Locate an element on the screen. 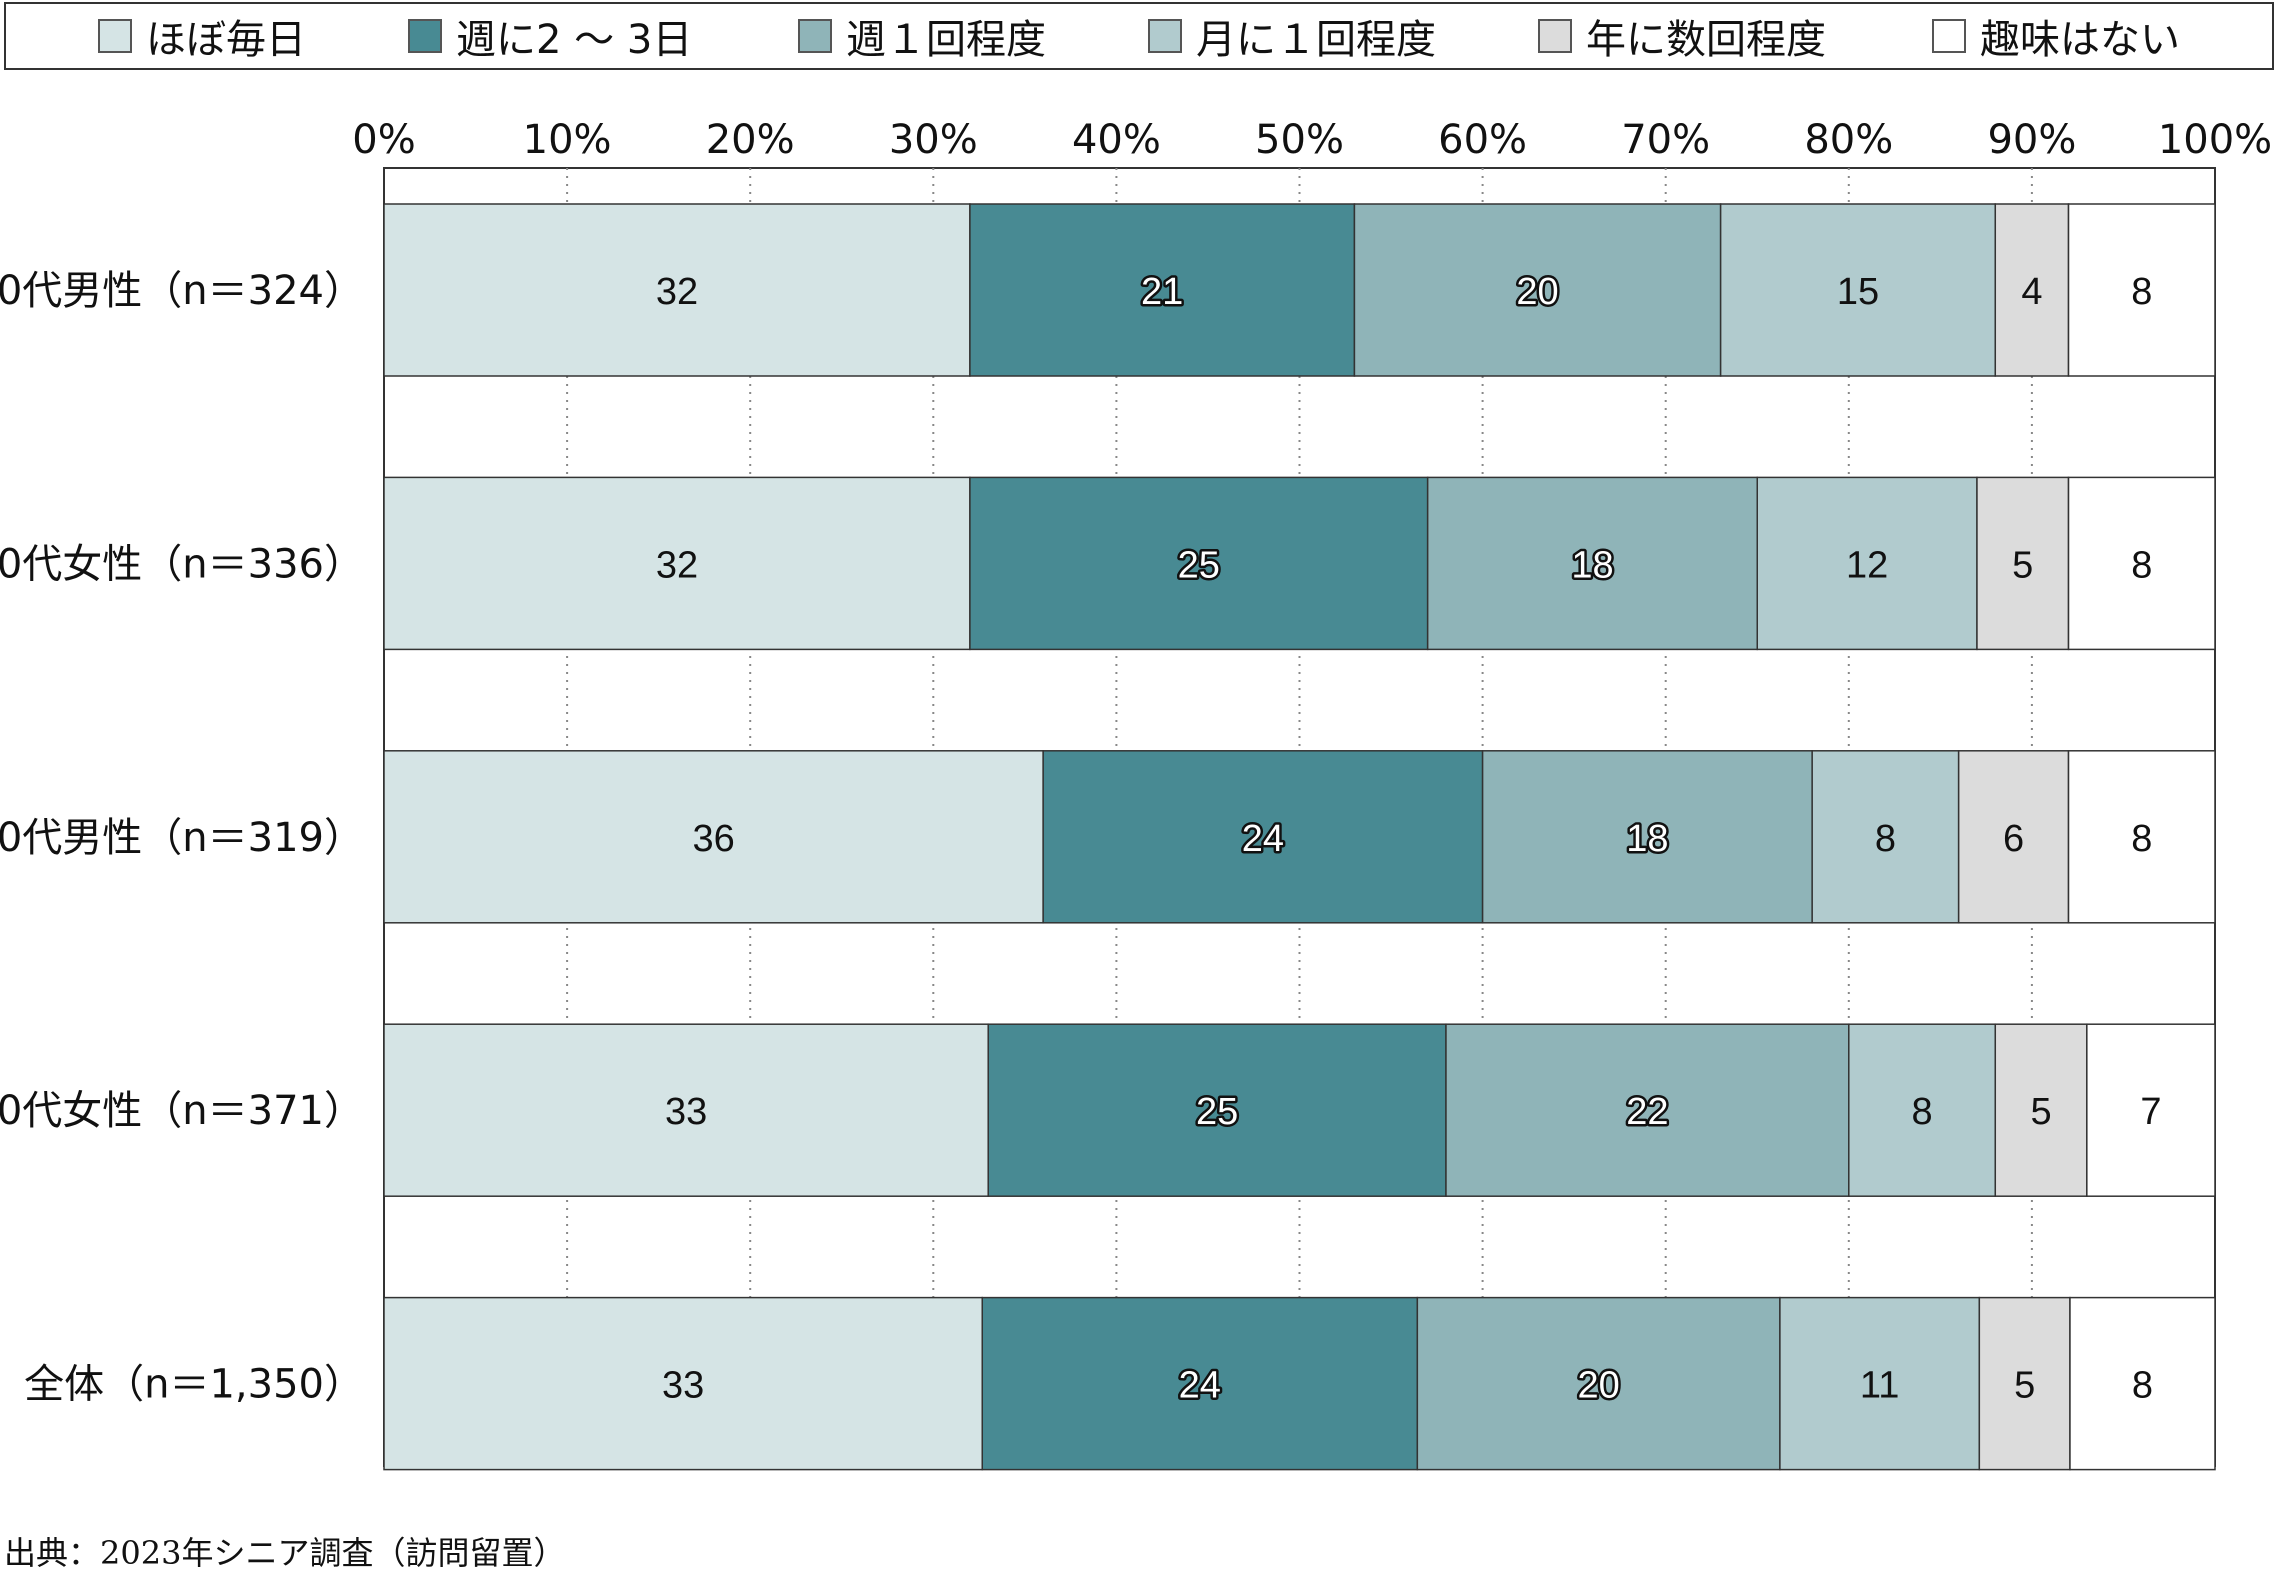 This screenshot has width=2279, height=1574. category-label: 60代女性（n＝336） is located at coordinates (182, 564).